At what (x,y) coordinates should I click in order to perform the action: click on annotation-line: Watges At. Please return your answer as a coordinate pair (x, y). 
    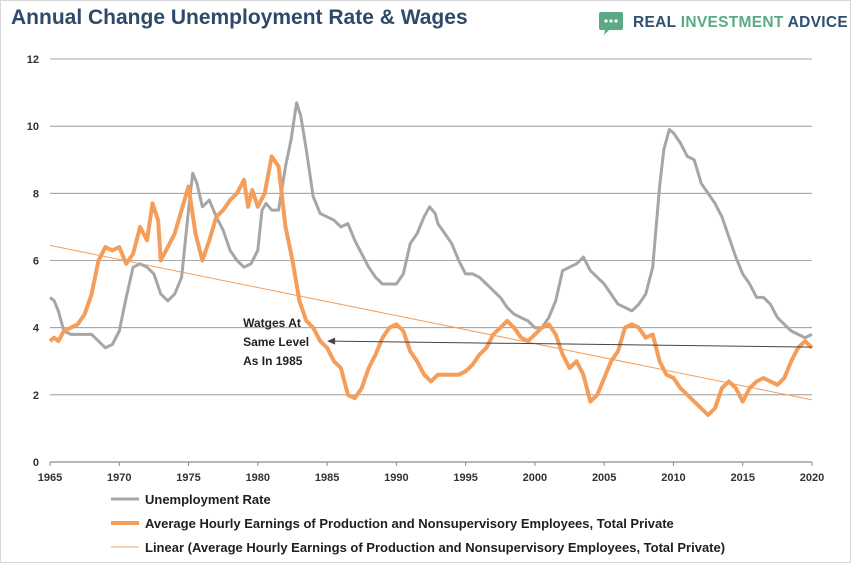
    Looking at the image, I should click on (272, 323).